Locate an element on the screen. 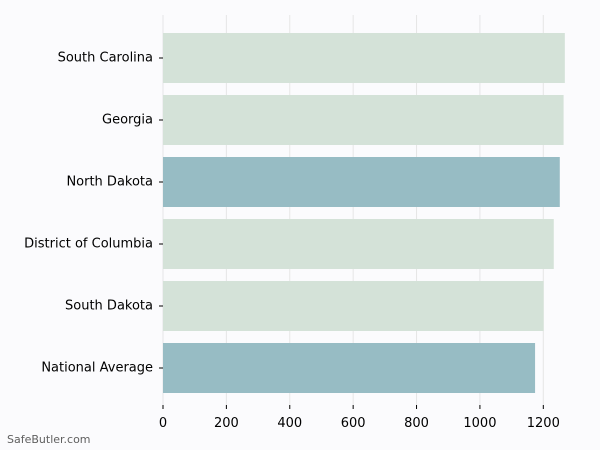 The image size is (600, 450). y-tick-label-1: Georgia is located at coordinates (127, 120).